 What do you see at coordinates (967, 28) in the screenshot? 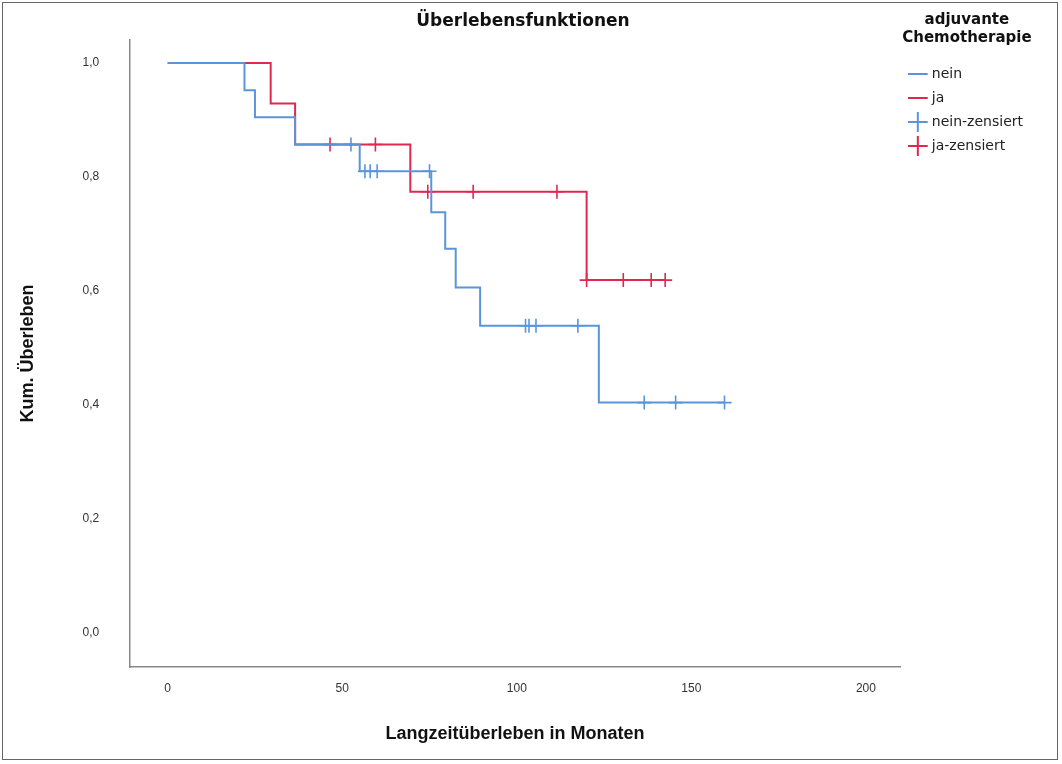
I see `legend-title: adjuvante Chemotherapie` at bounding box center [967, 28].